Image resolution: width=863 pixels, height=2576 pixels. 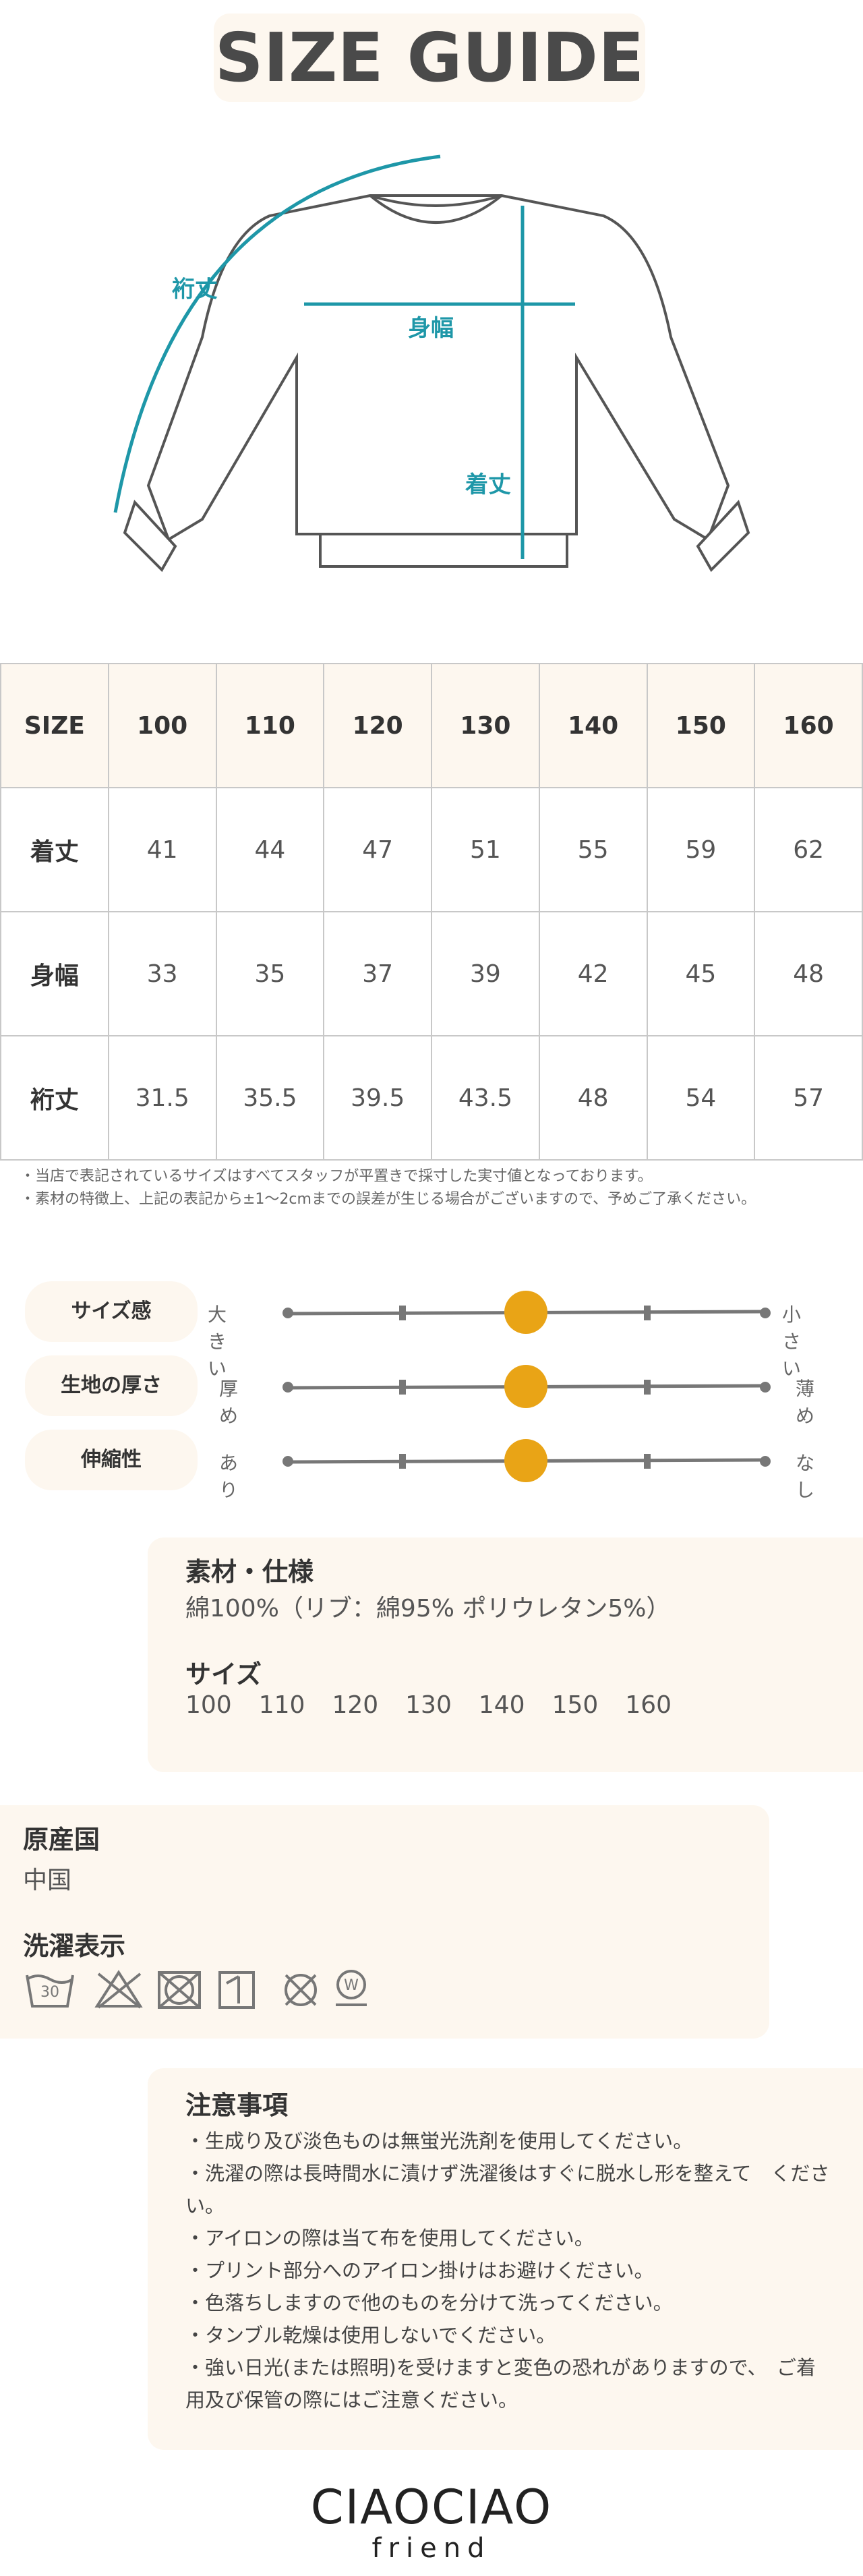 What do you see at coordinates (701, 1098) in the screenshot?
I see `cell: 54` at bounding box center [701, 1098].